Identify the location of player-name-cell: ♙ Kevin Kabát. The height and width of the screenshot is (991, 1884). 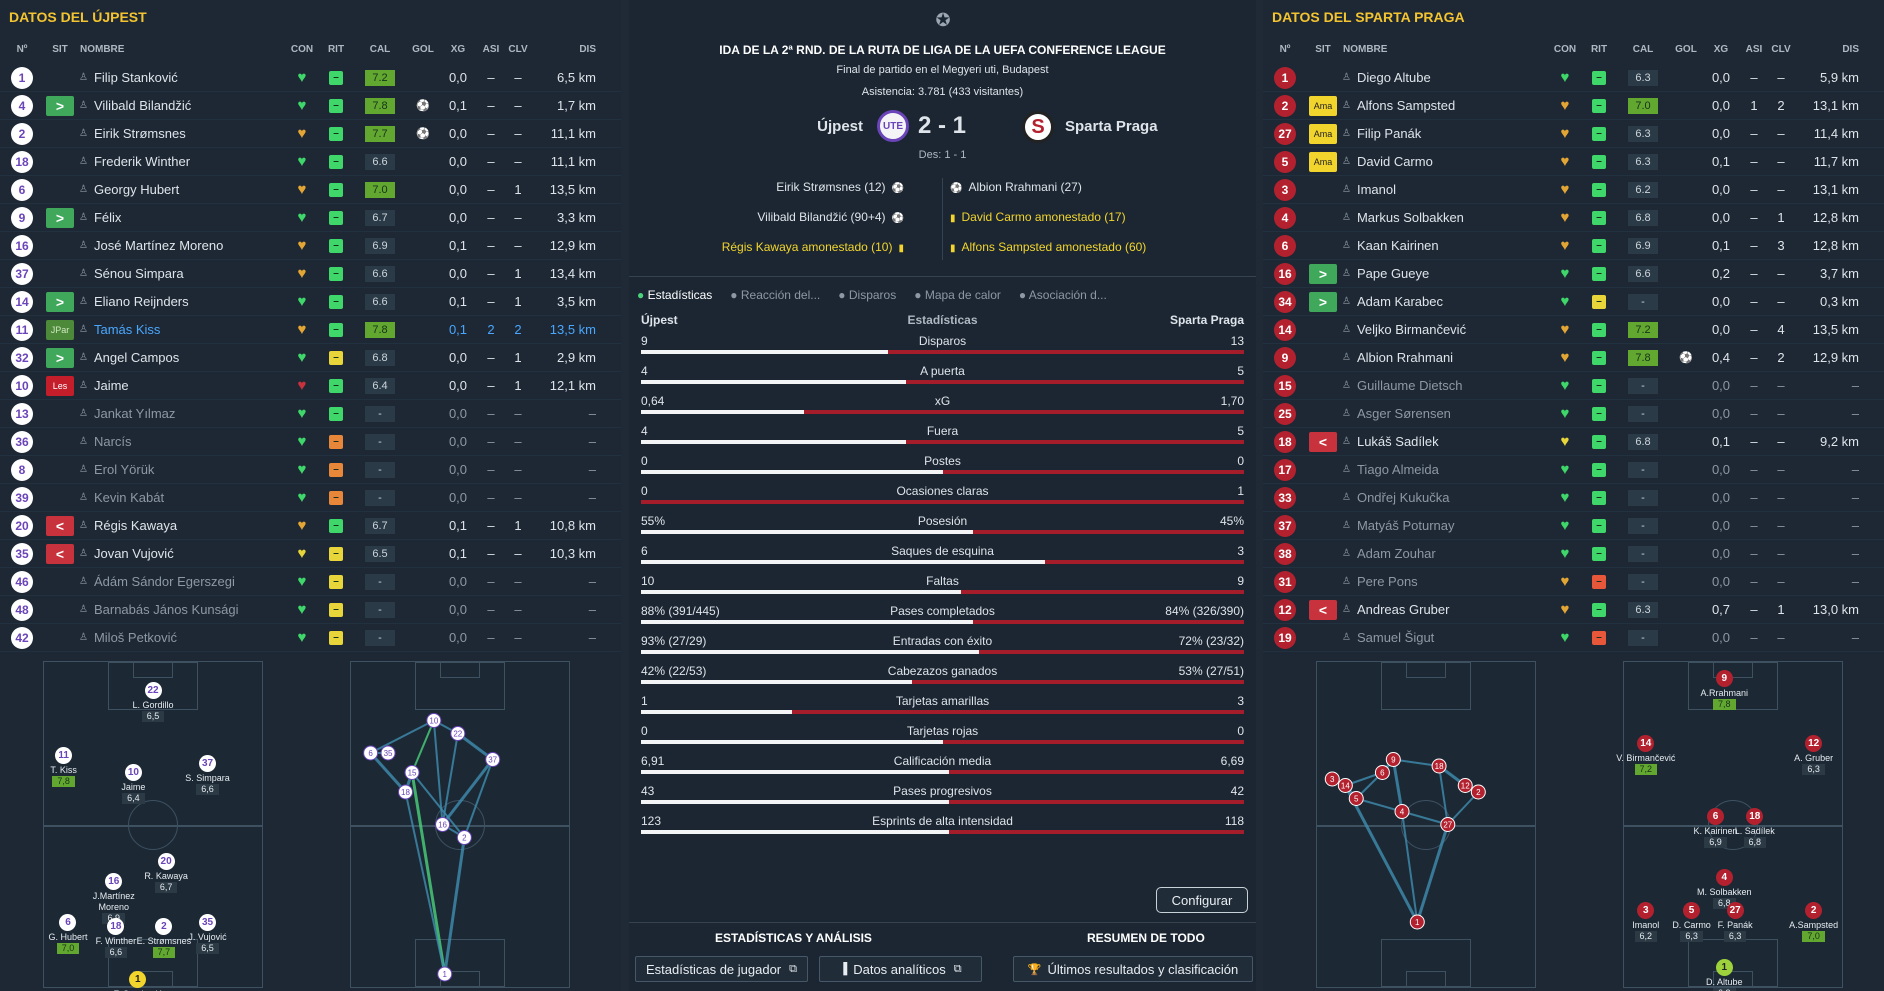
(180, 497).